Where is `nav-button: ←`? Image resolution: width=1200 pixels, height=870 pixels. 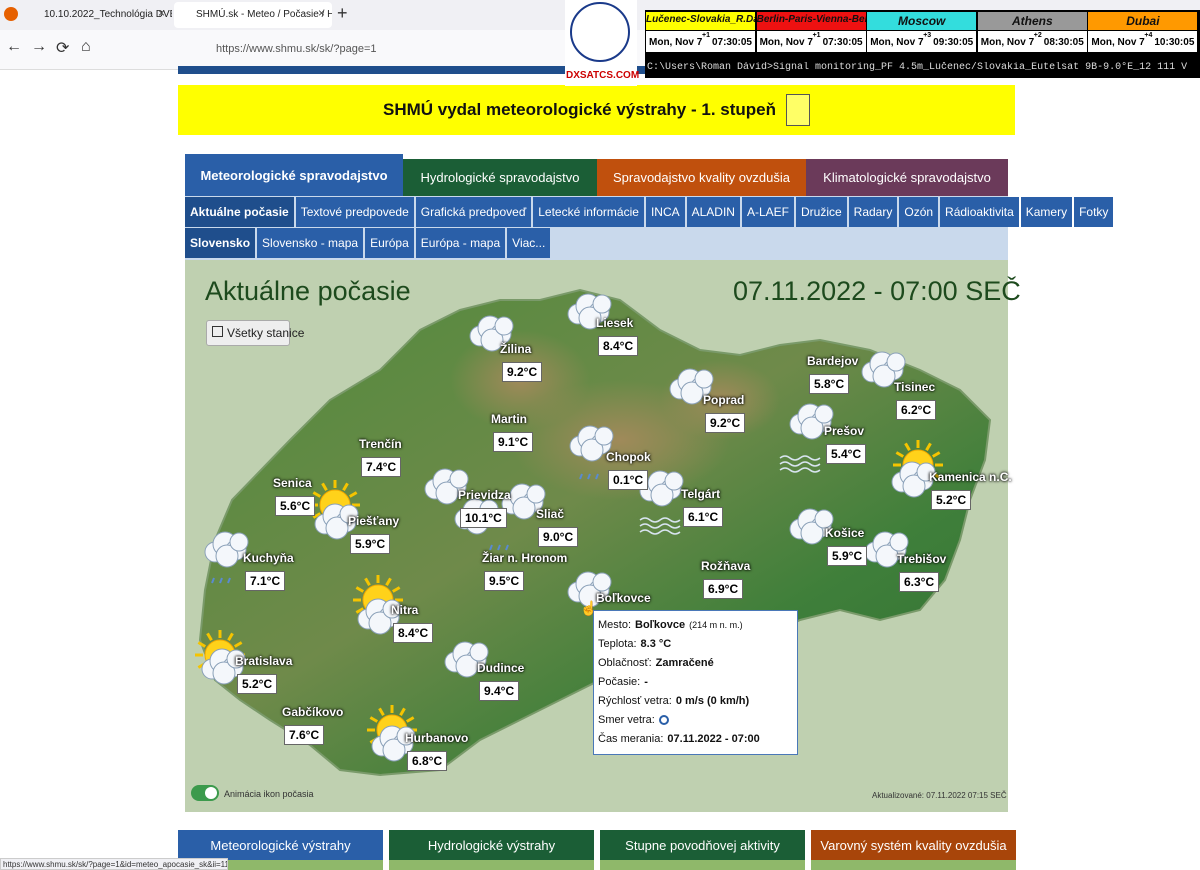
nav-button: ← is located at coordinates (14, 46).